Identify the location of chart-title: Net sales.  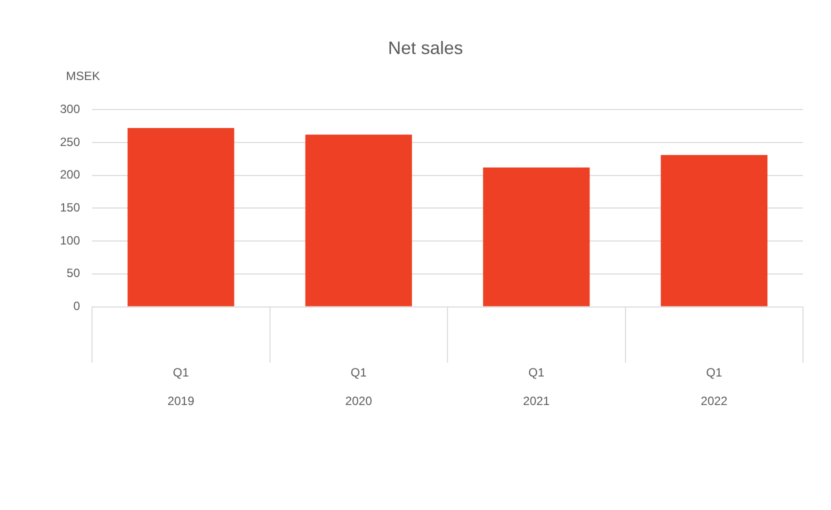
(426, 48).